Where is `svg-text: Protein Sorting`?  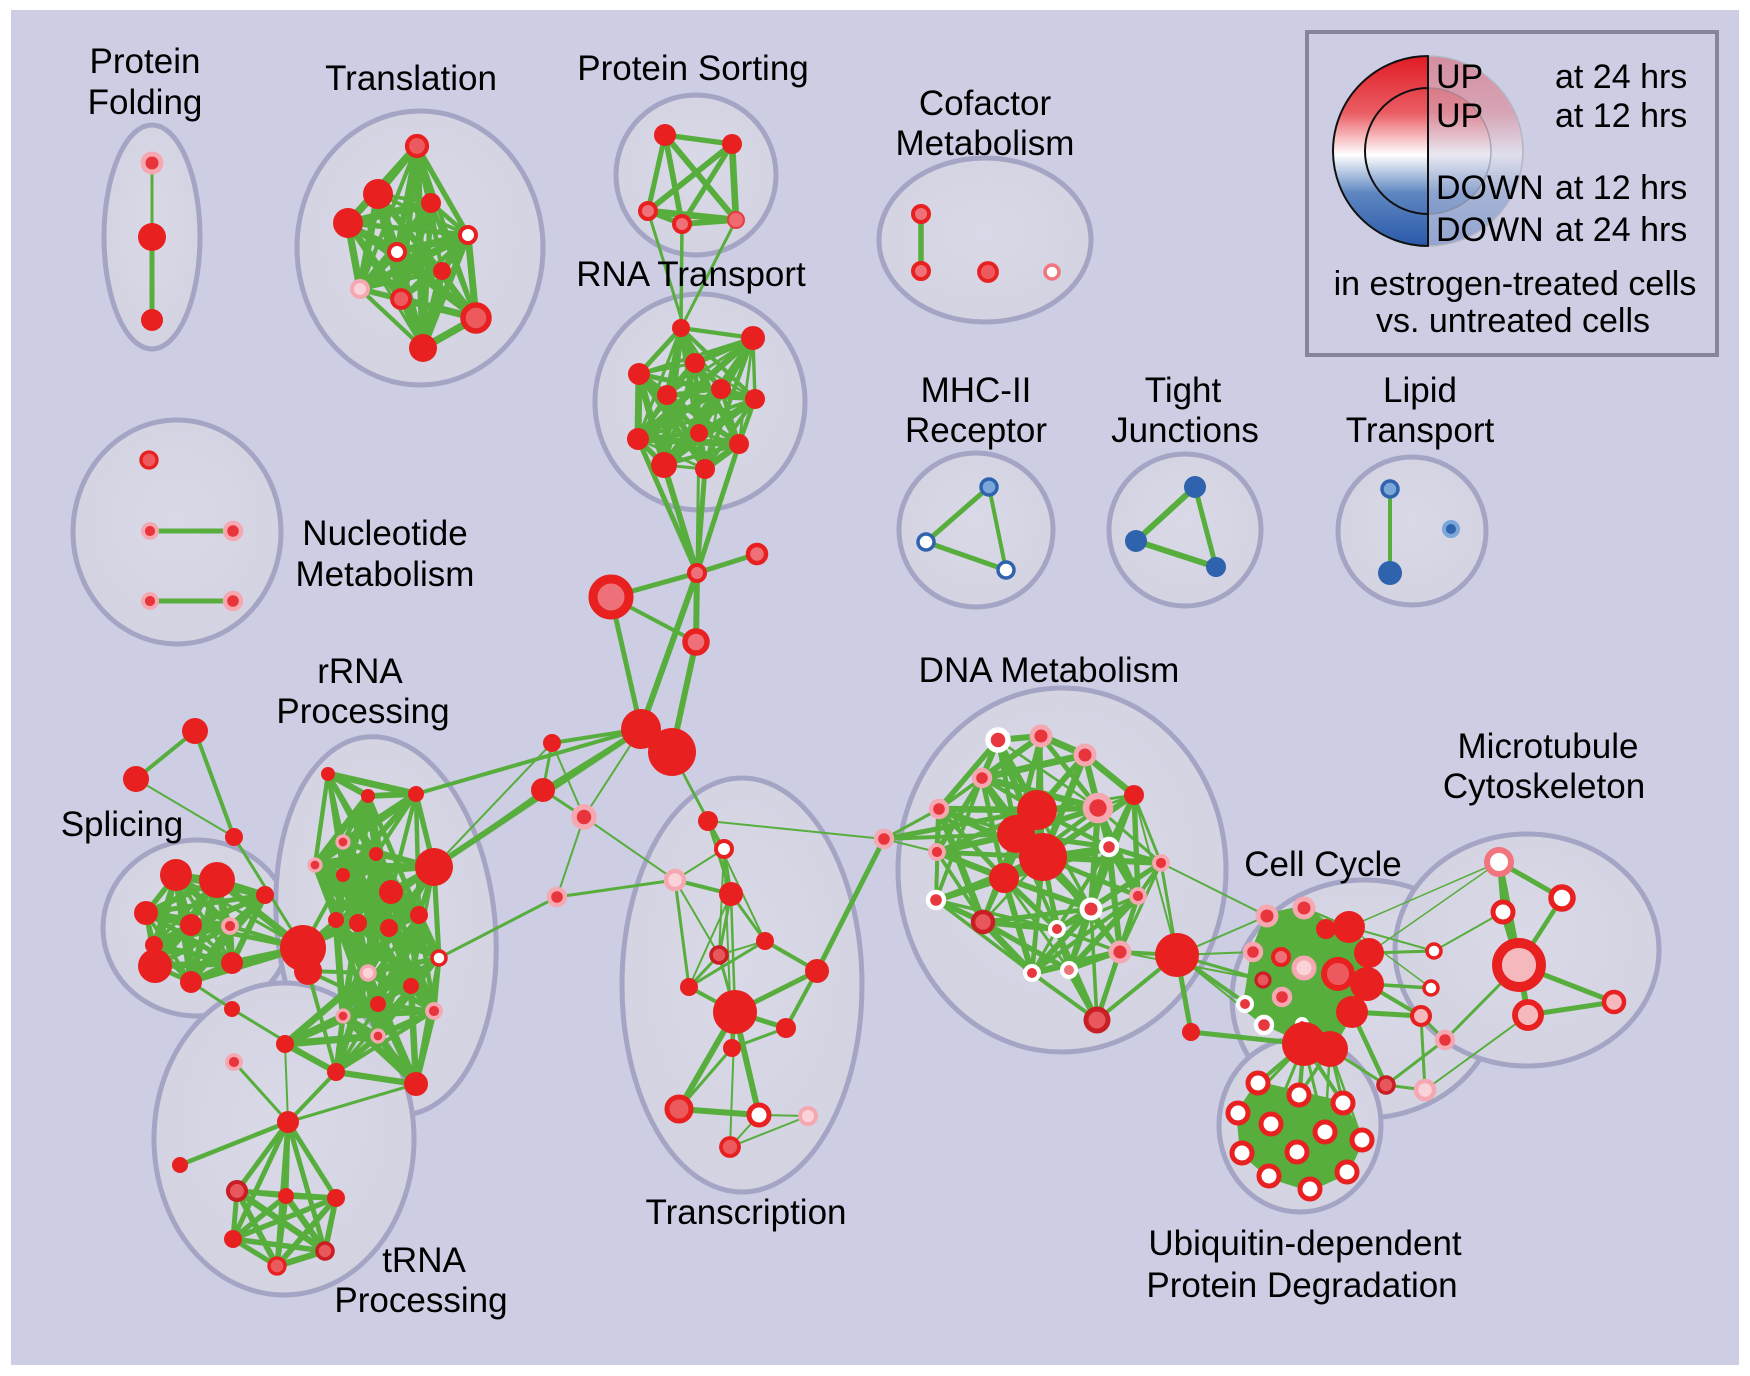 svg-text: Protein Sorting is located at coordinates (693, 68).